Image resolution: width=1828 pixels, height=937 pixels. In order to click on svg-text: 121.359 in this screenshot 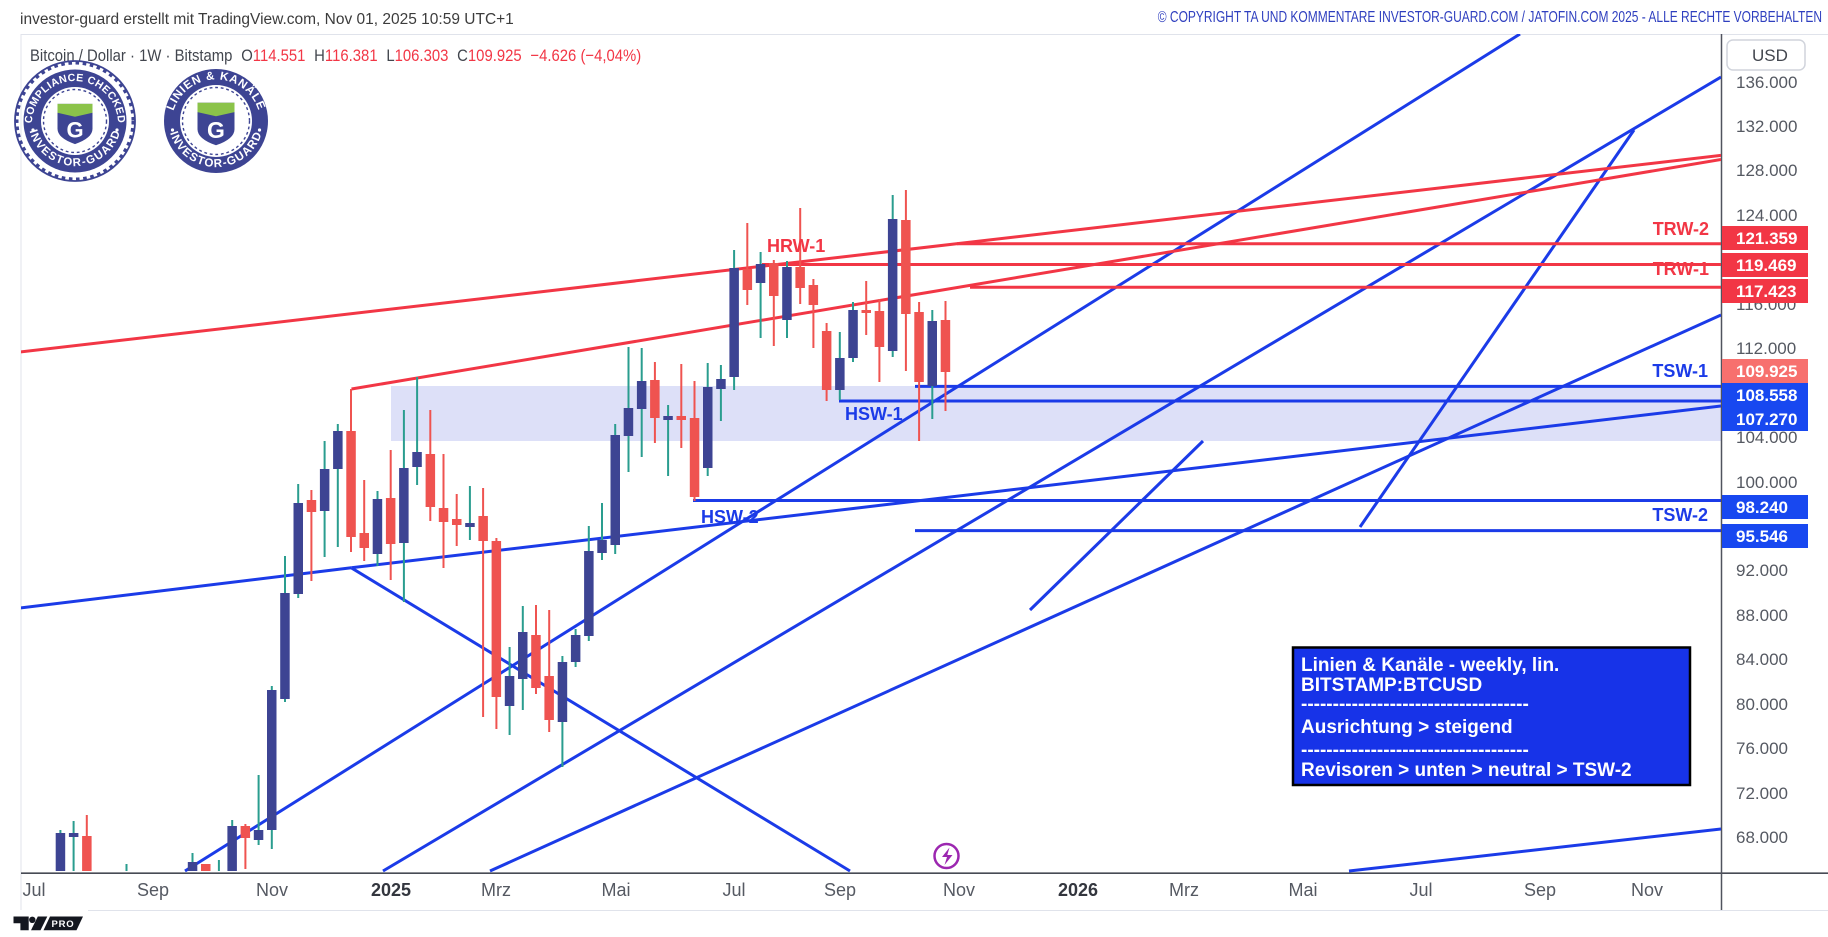, I will do `click(1766, 238)`.